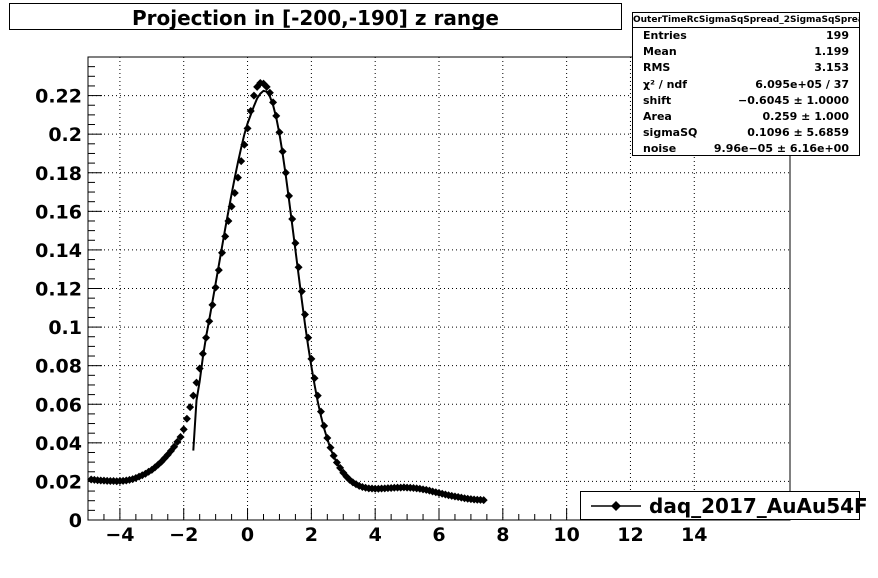  I want to click on stats-row: χ² / ndf 6.095e+05 / 37, so click(746, 85).